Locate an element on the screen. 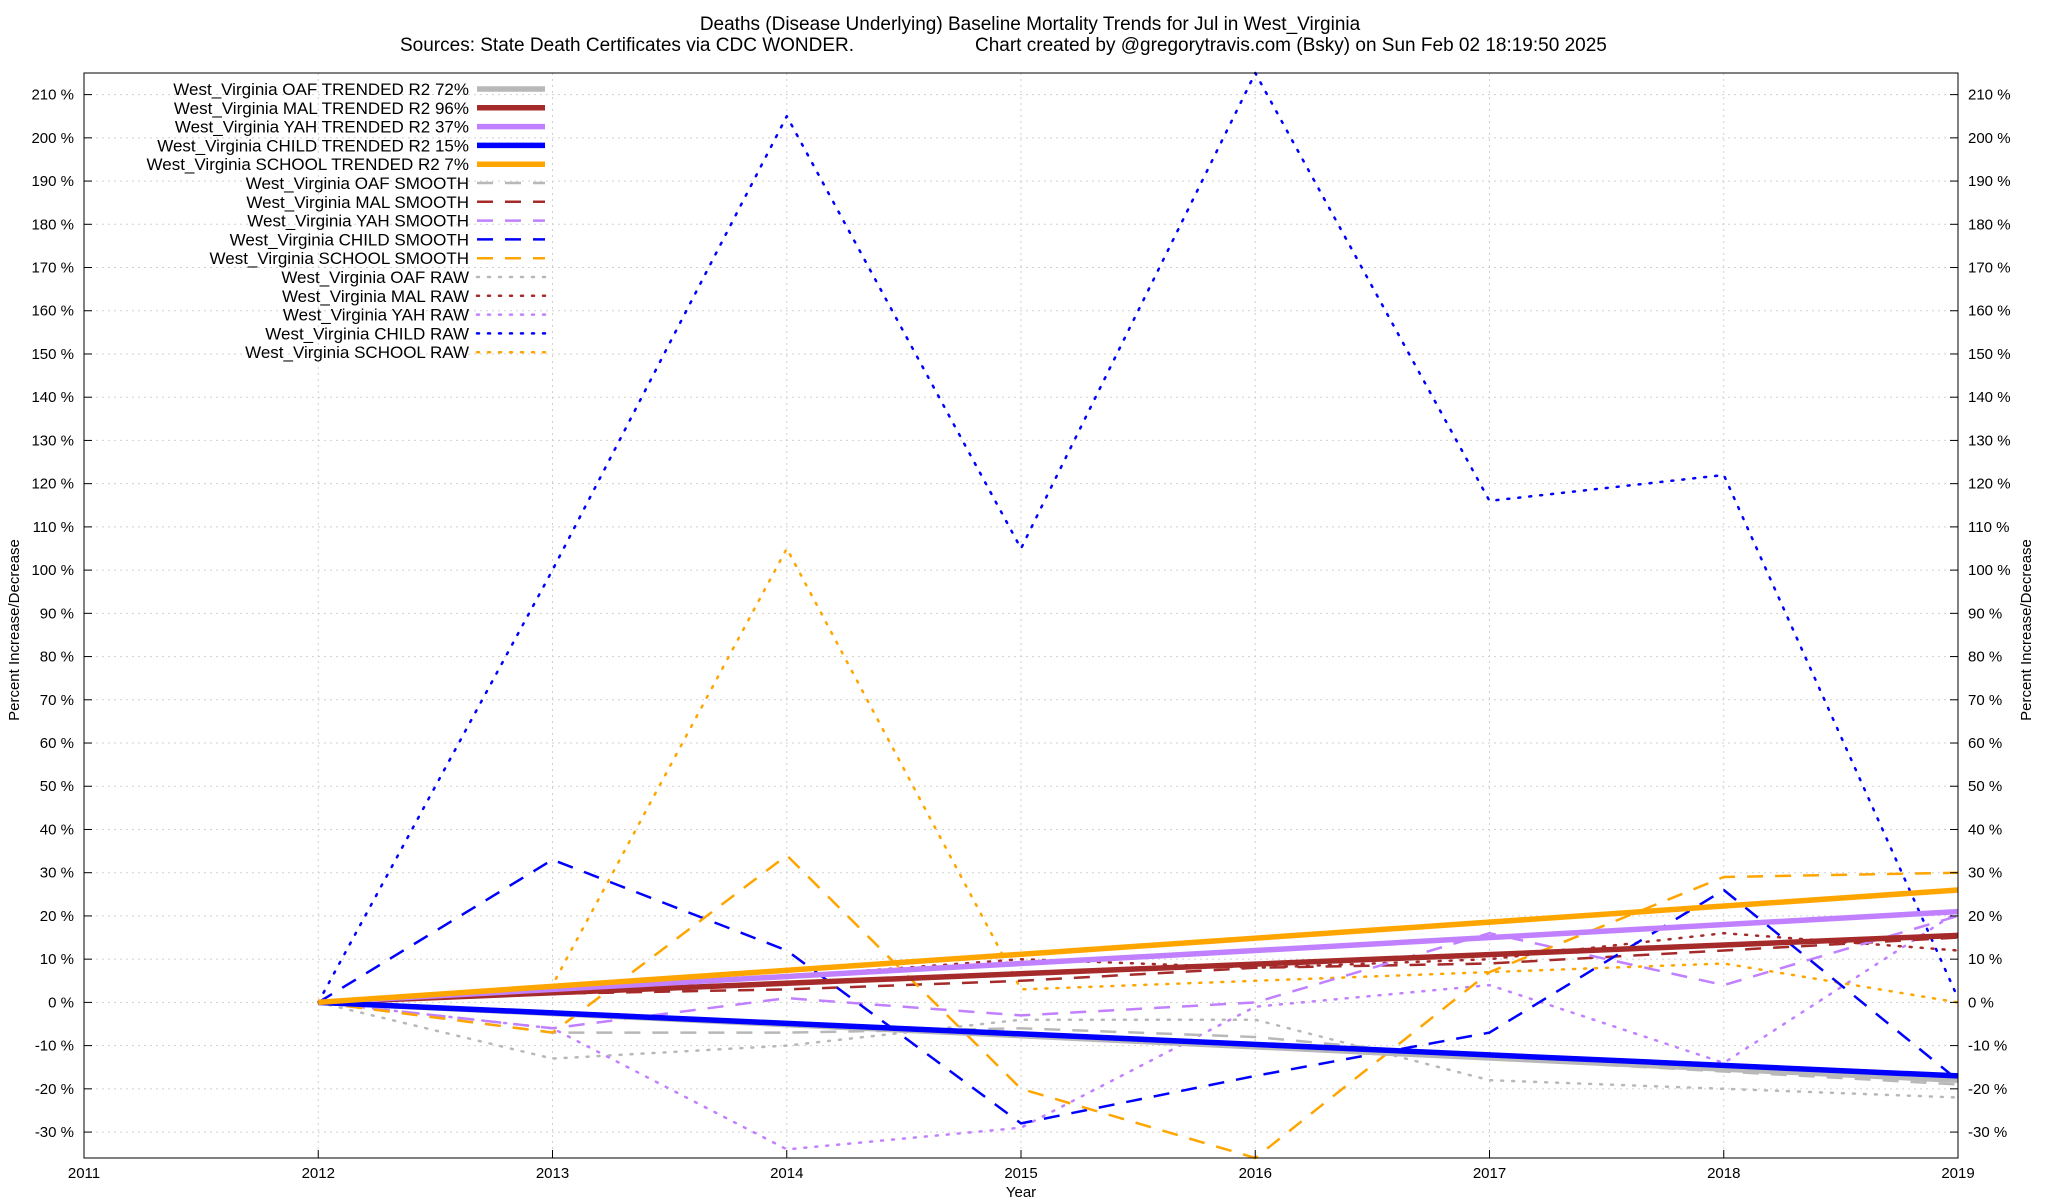 This screenshot has width=2048, height=1200. y-tick-label-right: 10 % is located at coordinates (1985, 959).